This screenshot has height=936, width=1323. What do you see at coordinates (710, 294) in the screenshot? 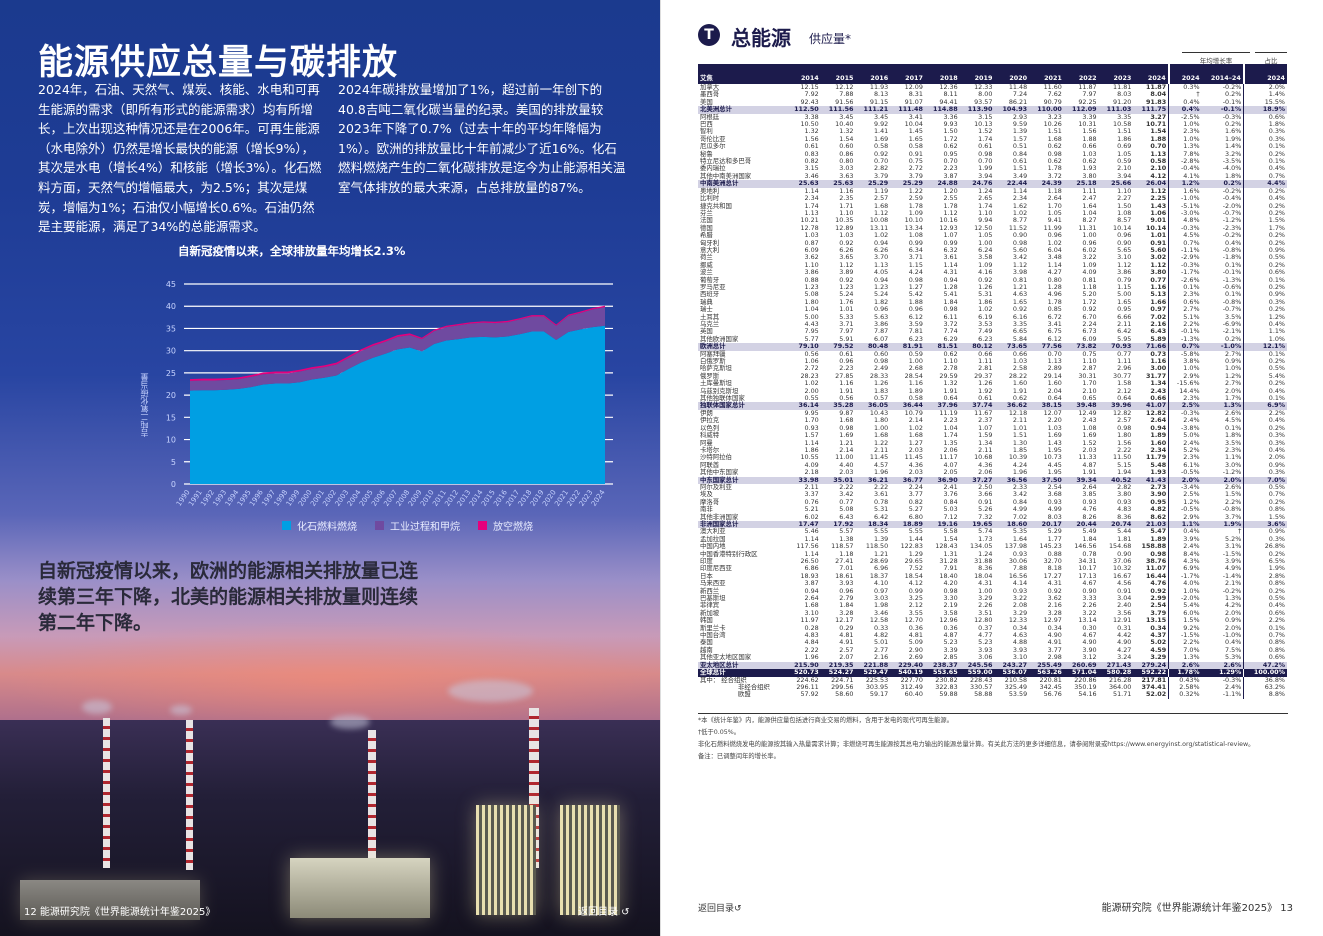
I see `row-label: 西班牙` at bounding box center [710, 294].